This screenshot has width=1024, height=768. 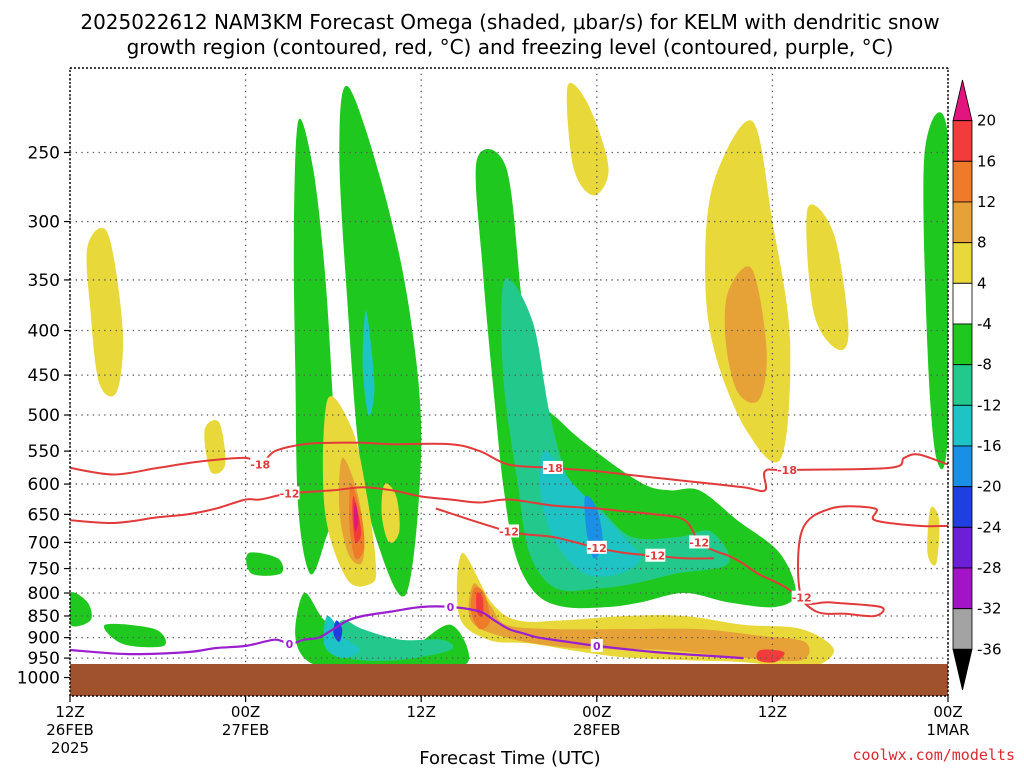 What do you see at coordinates (44, 543) in the screenshot?
I see `y-tick-label: 700` at bounding box center [44, 543].